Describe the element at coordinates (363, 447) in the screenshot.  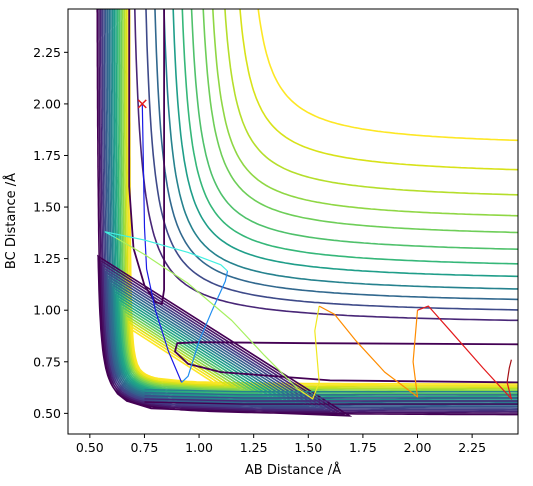
I see `x-tick-label: 1.75` at that location.